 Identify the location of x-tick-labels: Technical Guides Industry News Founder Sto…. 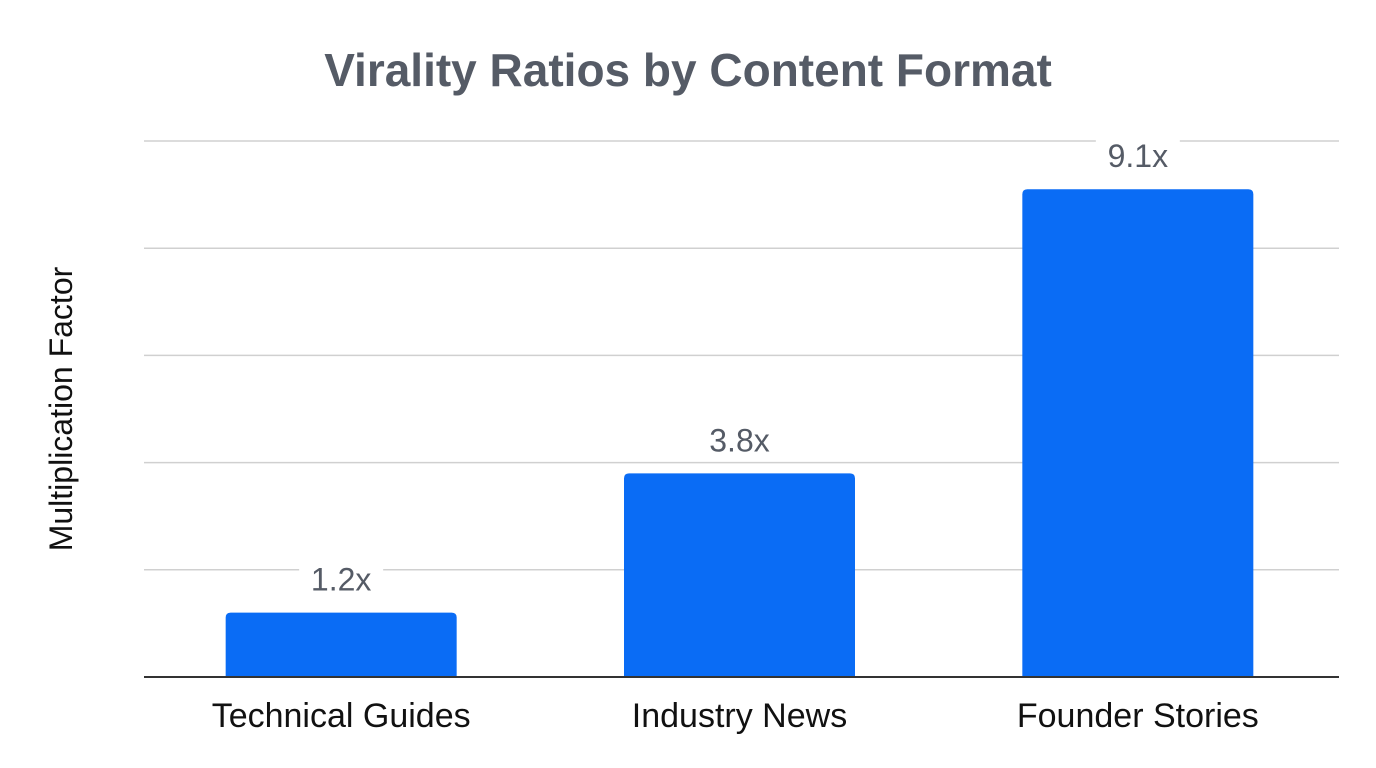
(735, 716).